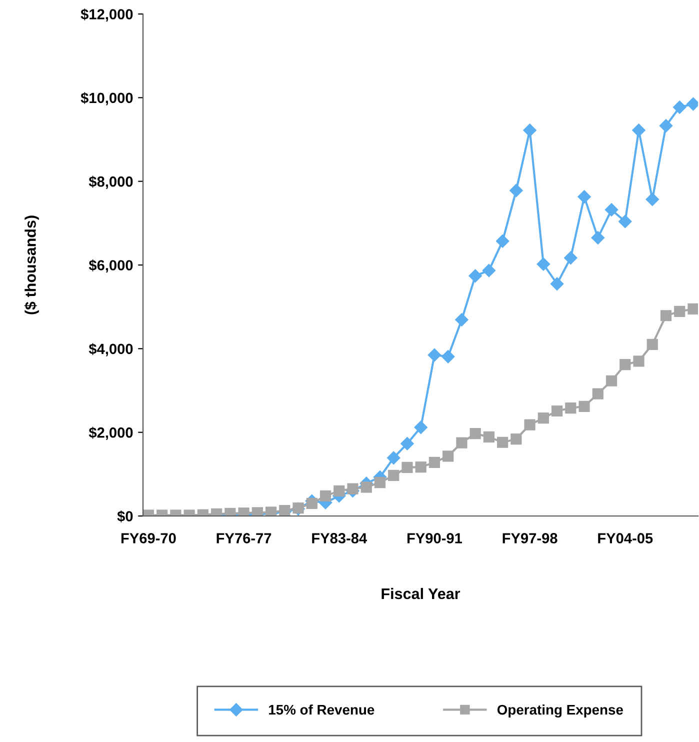 The width and height of the screenshot is (699, 742). Describe the element at coordinates (434, 538) in the screenshot. I see `x-tick-label: FY90-91` at that location.